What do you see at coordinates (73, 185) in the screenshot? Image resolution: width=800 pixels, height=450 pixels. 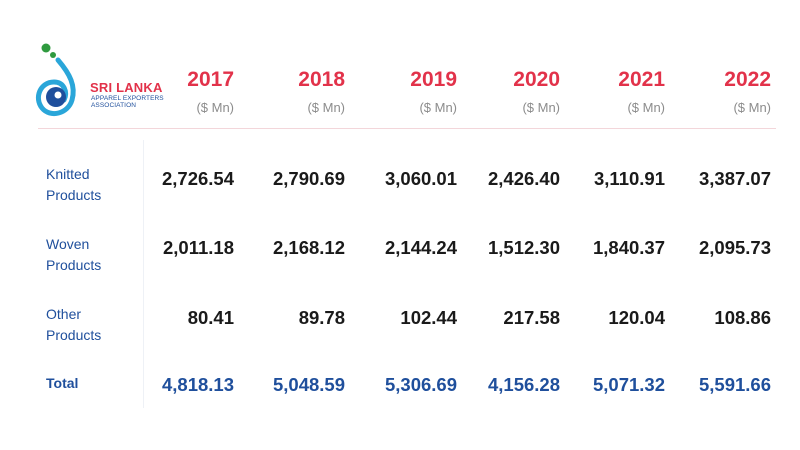 I see `row-label-knitted: Knitted Products` at bounding box center [73, 185].